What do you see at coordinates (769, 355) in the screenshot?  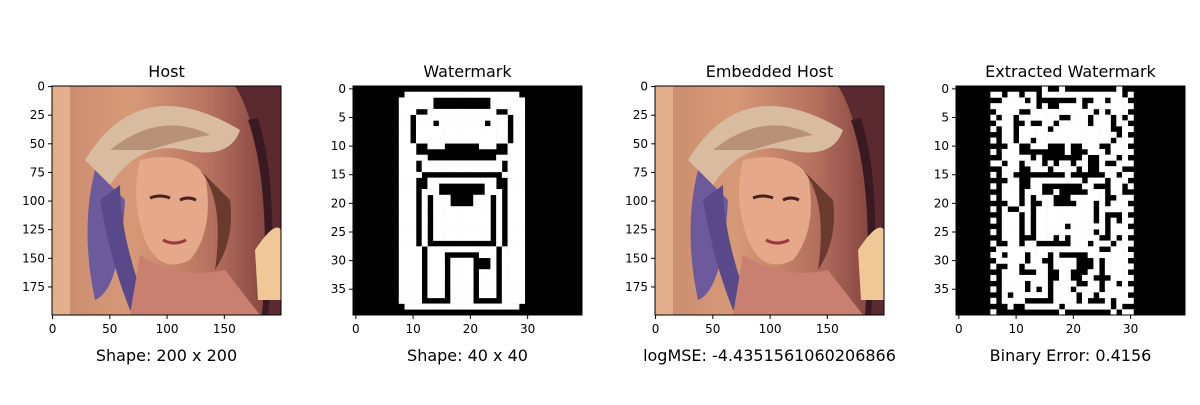 I see `panel-embedded-host-xlabel: logMSE: -4.4351561060206866` at bounding box center [769, 355].